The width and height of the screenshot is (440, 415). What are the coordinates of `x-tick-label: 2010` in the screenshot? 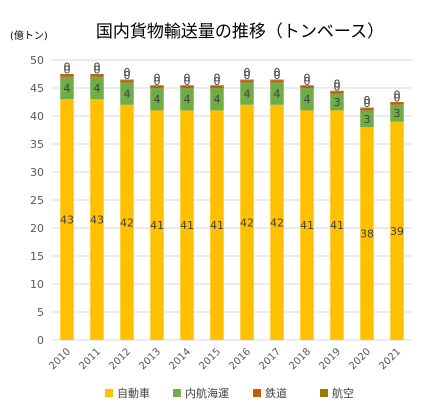 It's located at (60, 359).